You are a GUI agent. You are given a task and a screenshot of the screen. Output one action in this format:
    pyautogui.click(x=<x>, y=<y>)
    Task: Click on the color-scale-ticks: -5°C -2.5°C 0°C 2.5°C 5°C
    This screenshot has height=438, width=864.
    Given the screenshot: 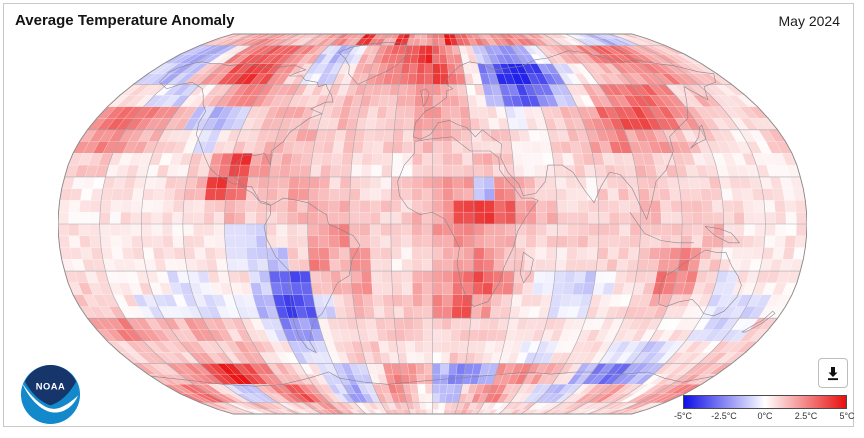 What is the action you would take?
    pyautogui.click(x=764, y=417)
    